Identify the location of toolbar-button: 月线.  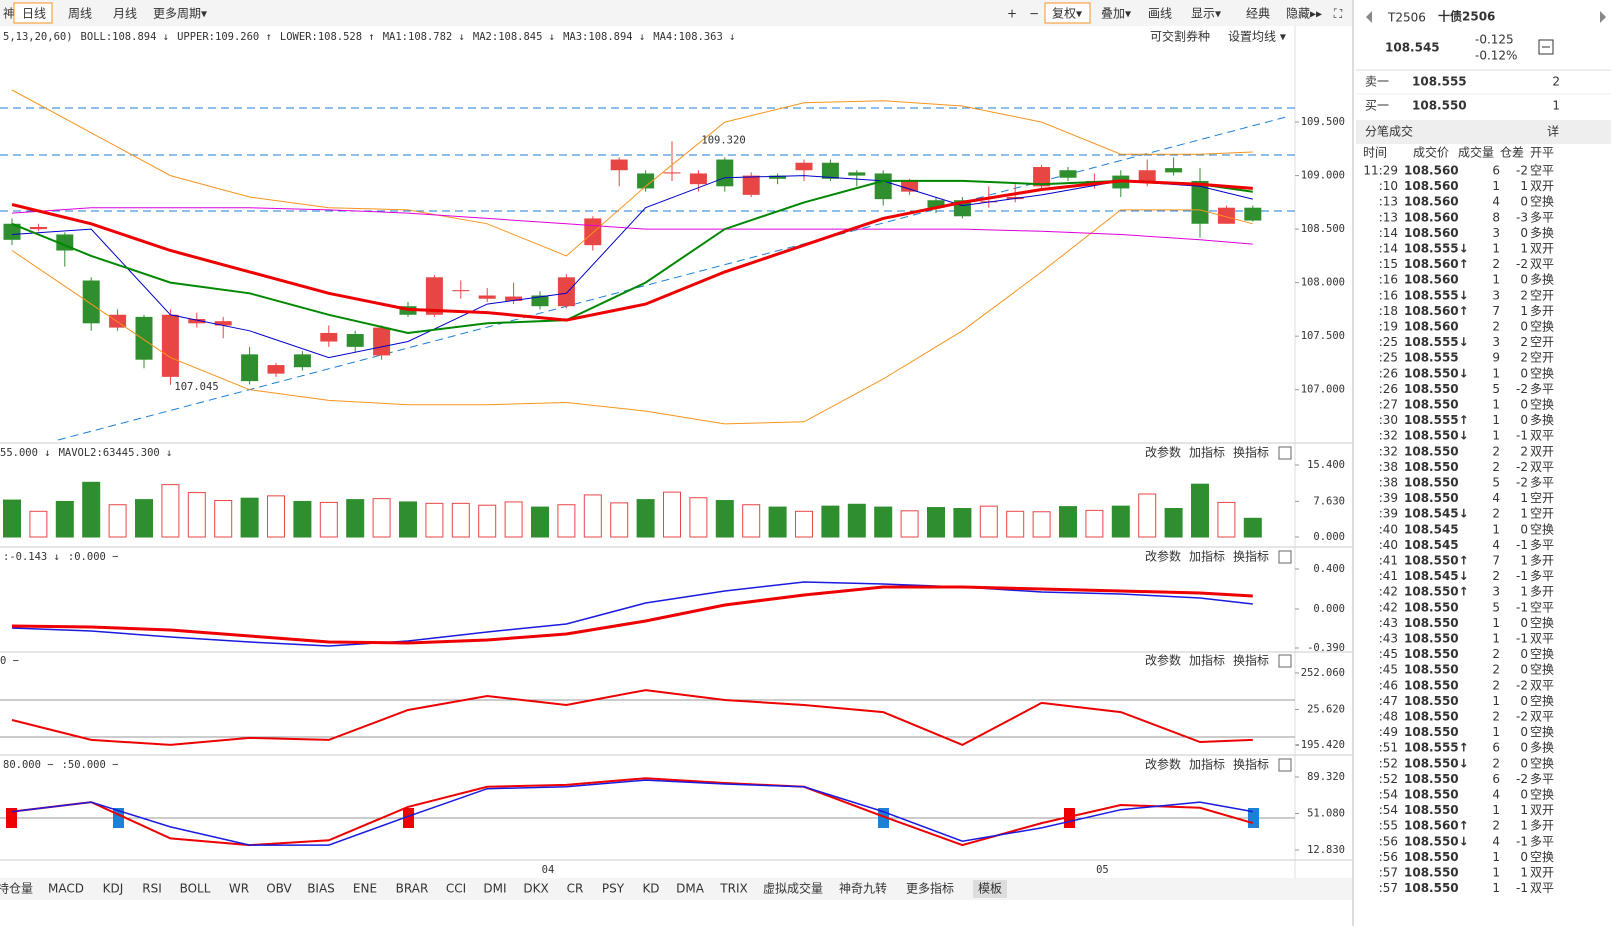
(125, 14).